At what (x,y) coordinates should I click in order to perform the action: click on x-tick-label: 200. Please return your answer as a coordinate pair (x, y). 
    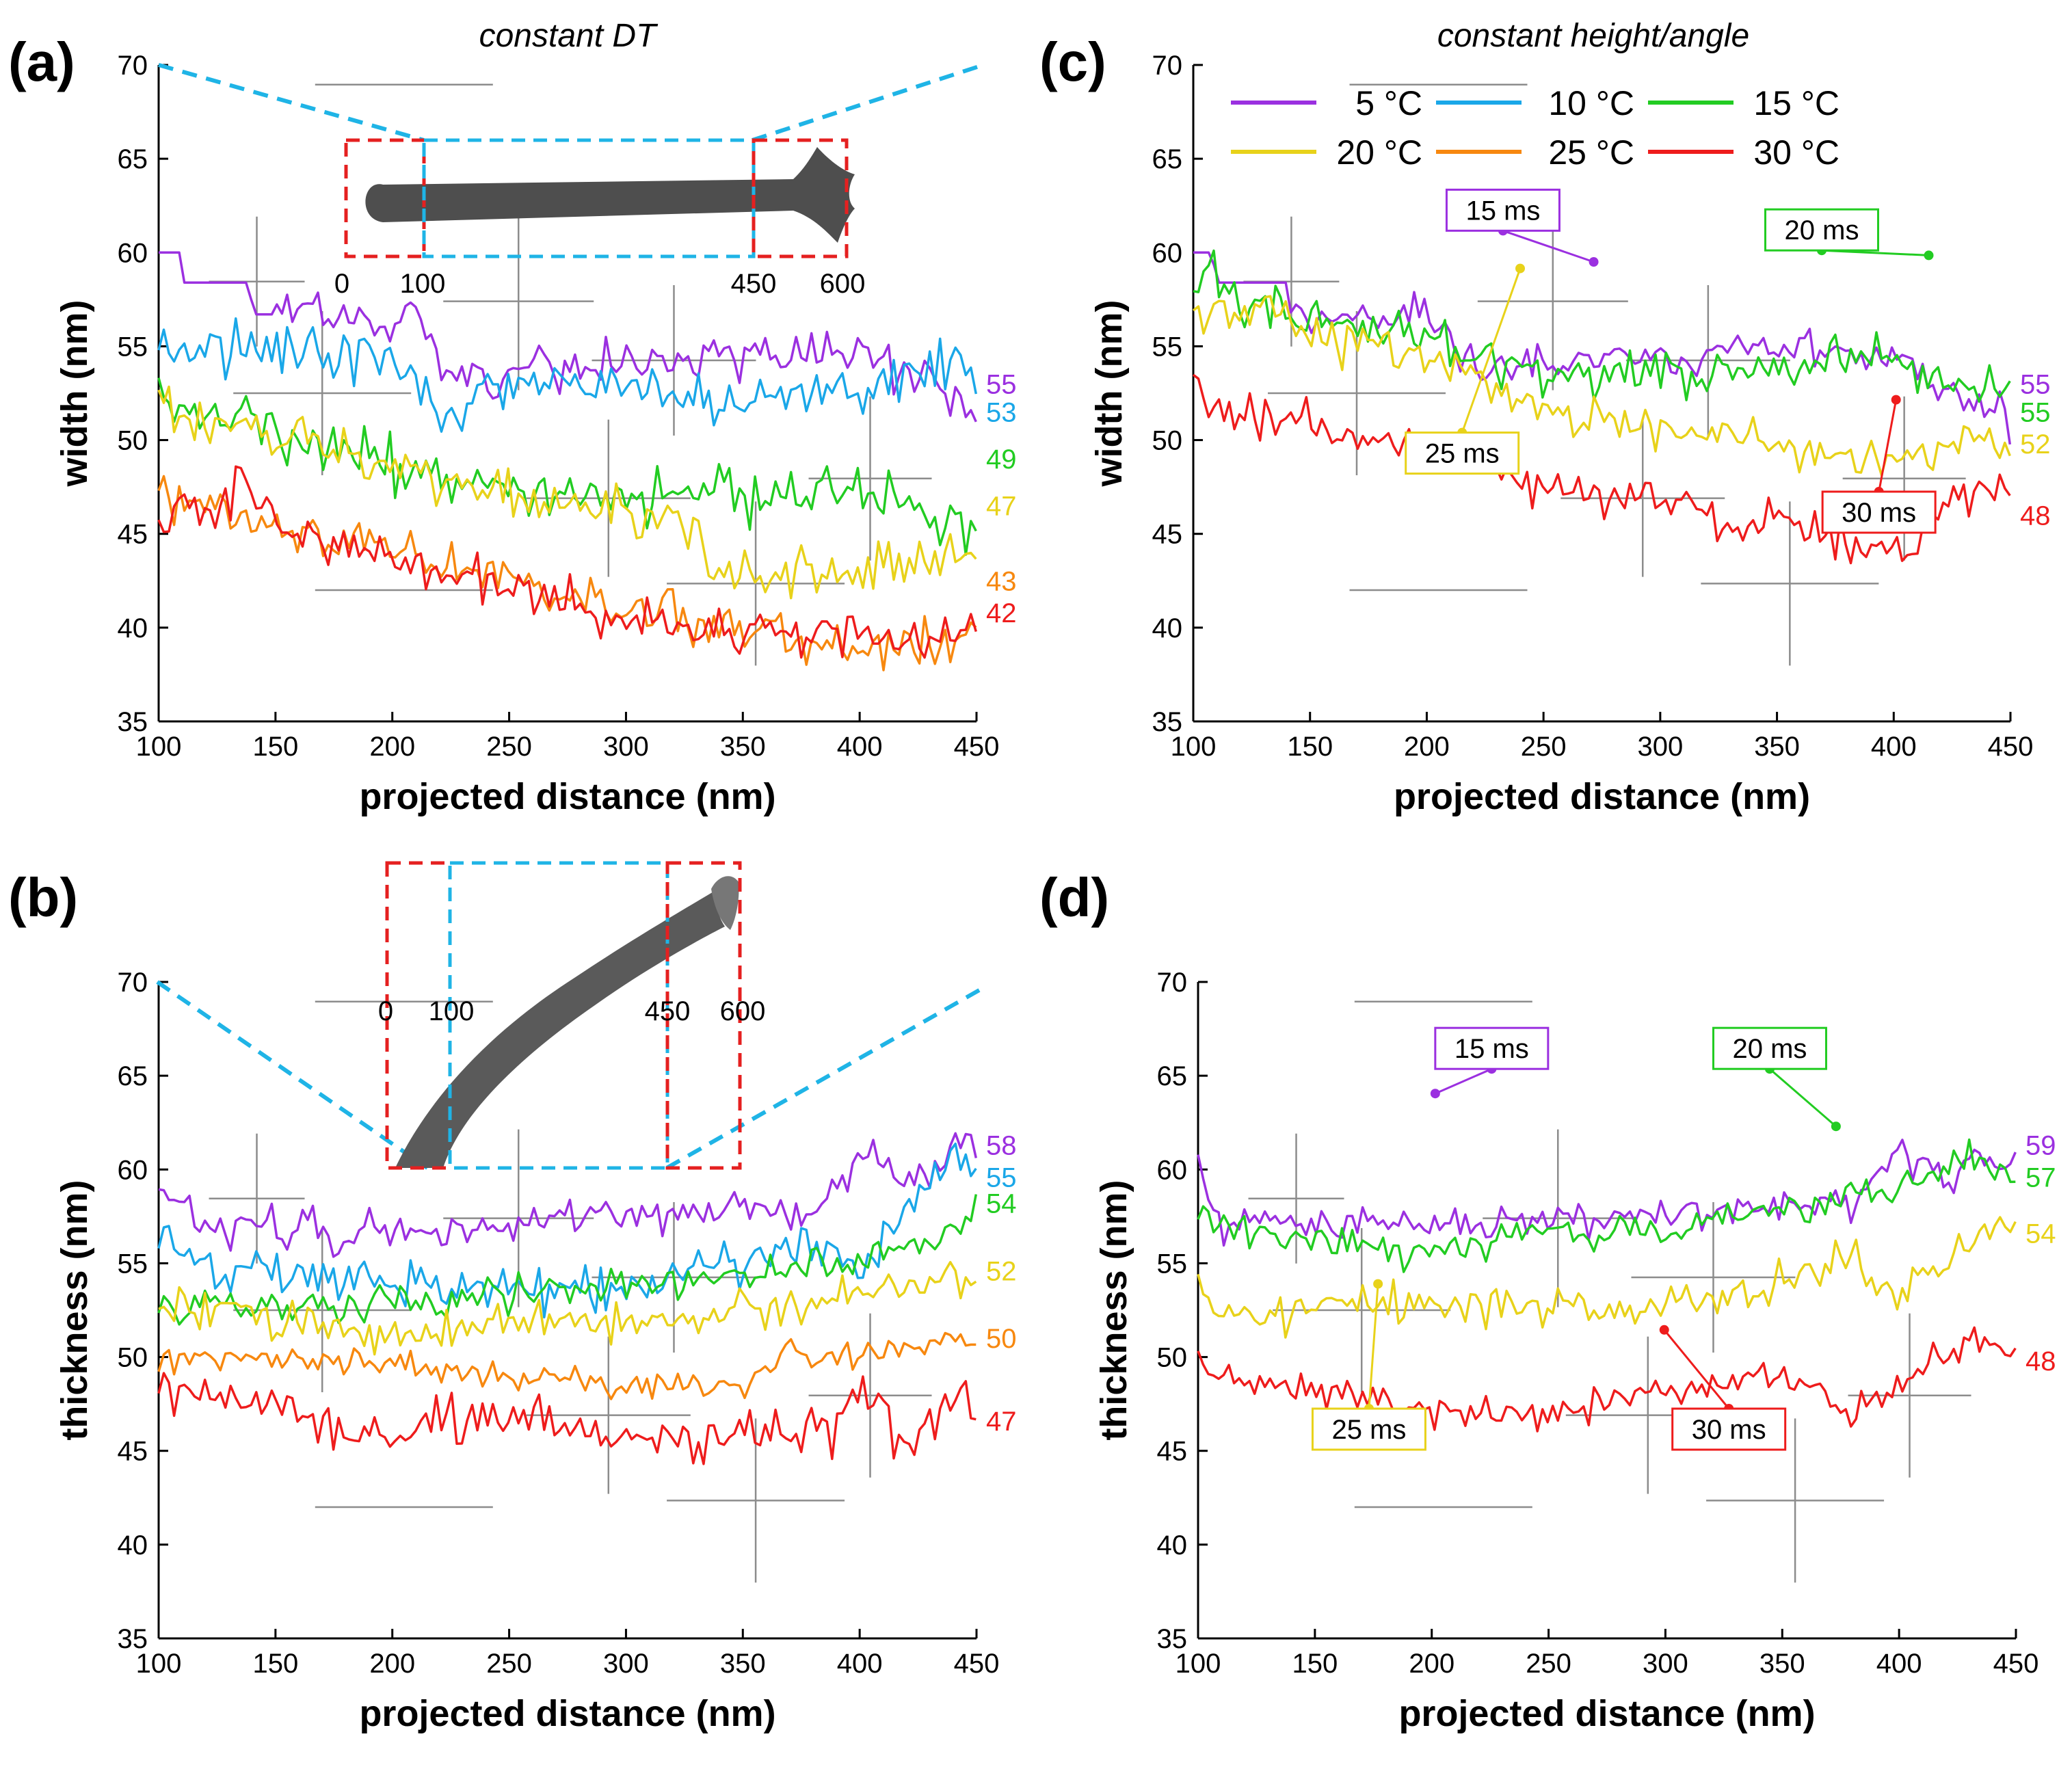
    Looking at the image, I should click on (1432, 1664).